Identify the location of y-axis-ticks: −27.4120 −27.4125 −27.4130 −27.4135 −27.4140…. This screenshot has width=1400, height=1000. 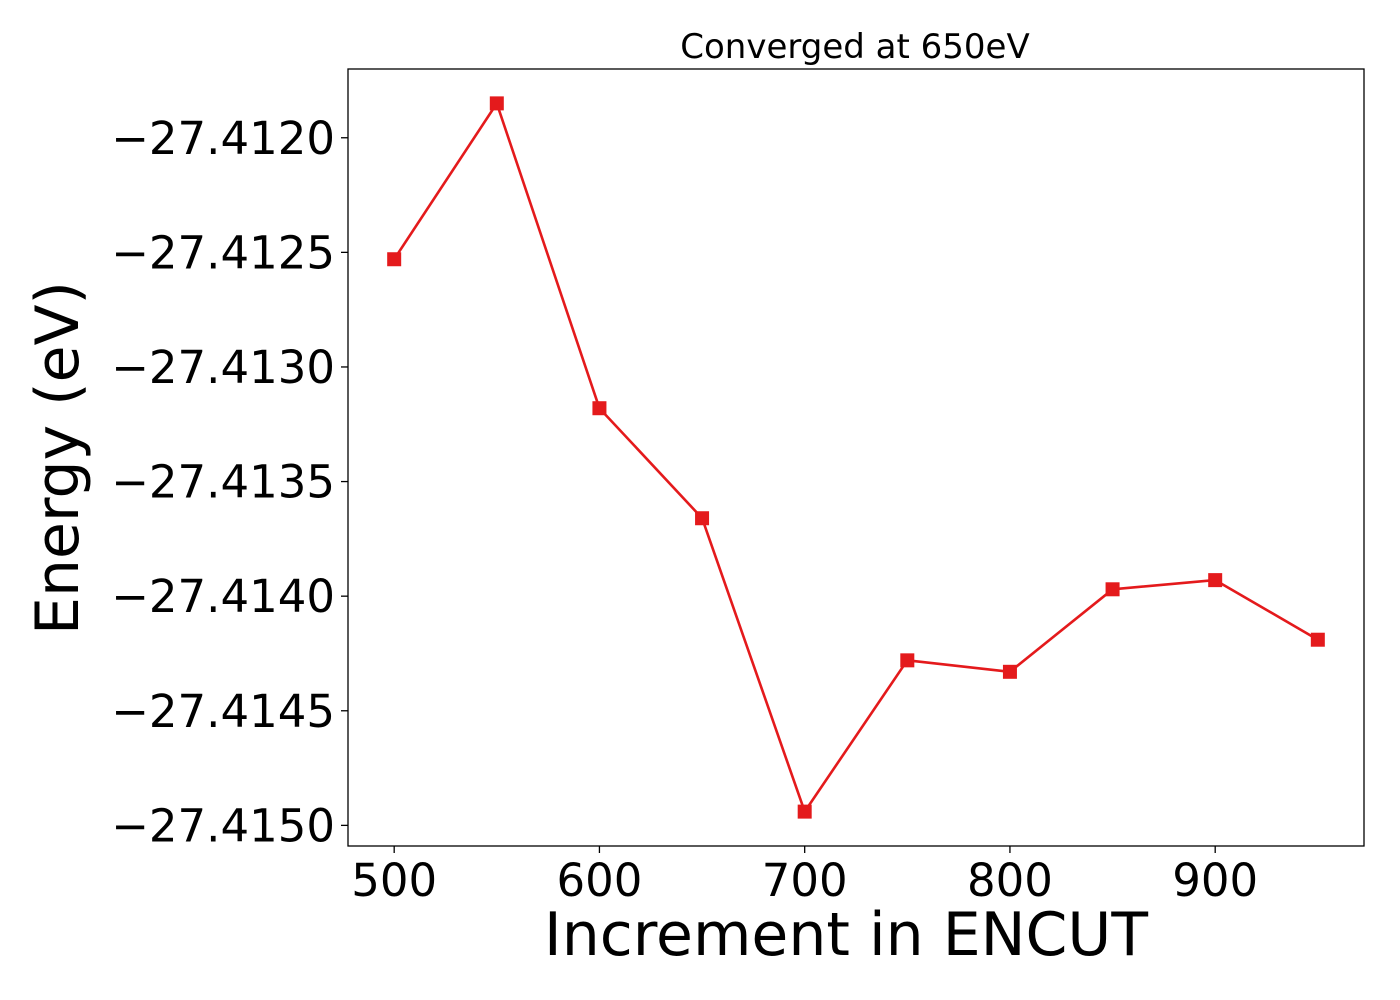
(229, 482).